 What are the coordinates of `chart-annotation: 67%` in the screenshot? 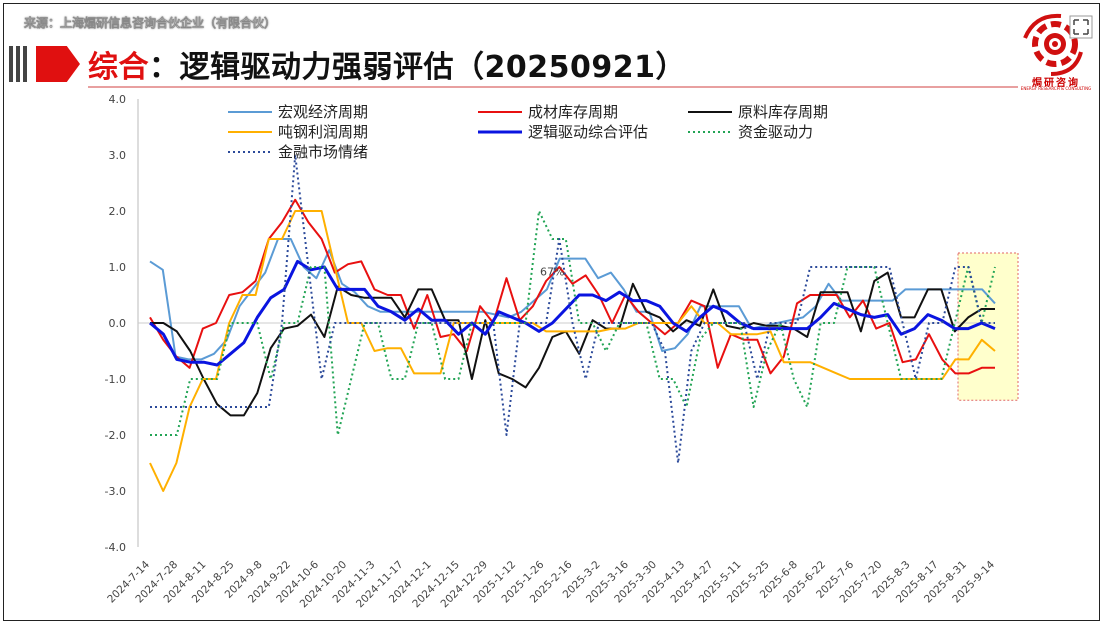 It's located at (552, 271).